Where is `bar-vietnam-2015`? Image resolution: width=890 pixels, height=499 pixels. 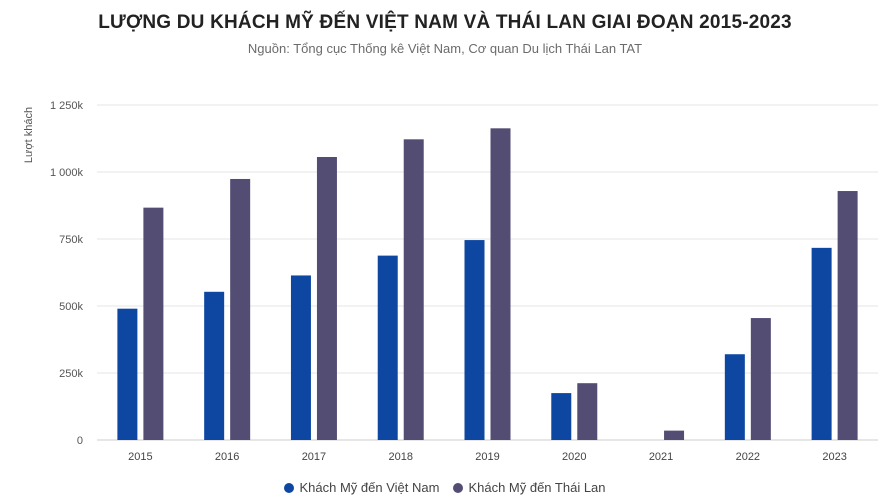
bar-vietnam-2015 is located at coordinates (127, 374).